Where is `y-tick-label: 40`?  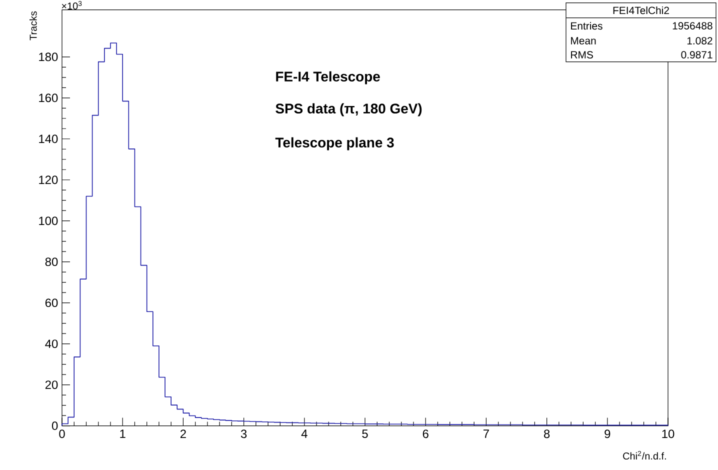 y-tick-label: 40 is located at coordinates (51, 344).